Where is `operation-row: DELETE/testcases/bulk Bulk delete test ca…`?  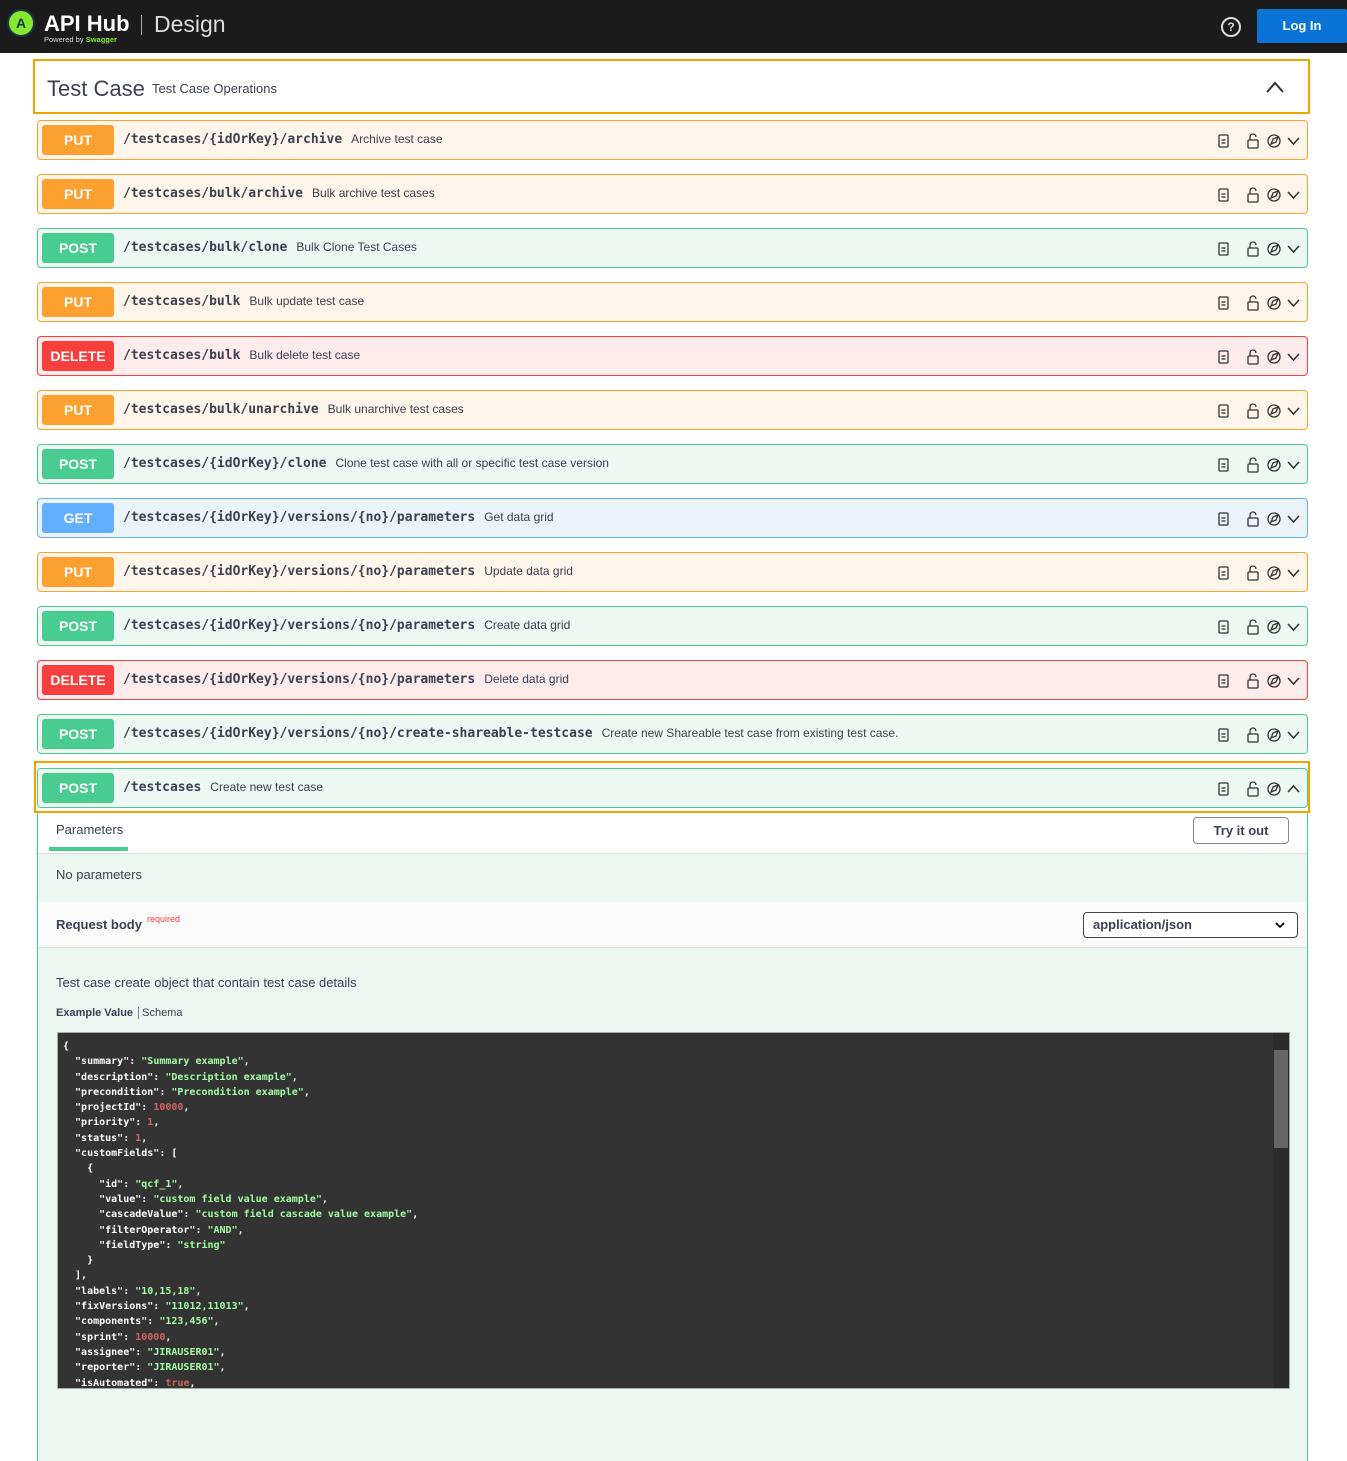 operation-row: DELETE/testcases/bulk Bulk delete test ca… is located at coordinates (672, 356).